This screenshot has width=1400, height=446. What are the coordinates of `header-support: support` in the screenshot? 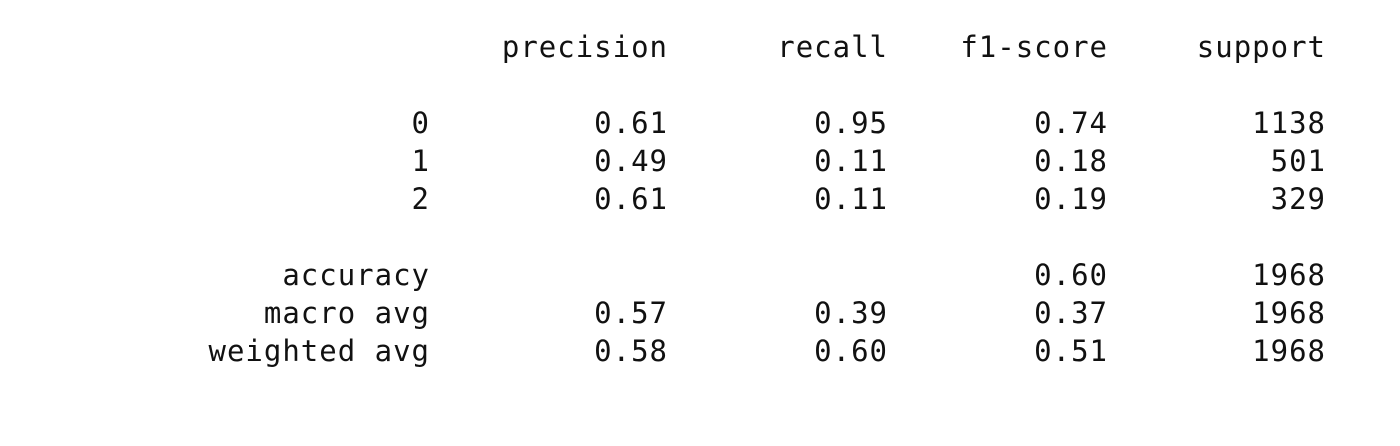 It's located at (1261, 47).